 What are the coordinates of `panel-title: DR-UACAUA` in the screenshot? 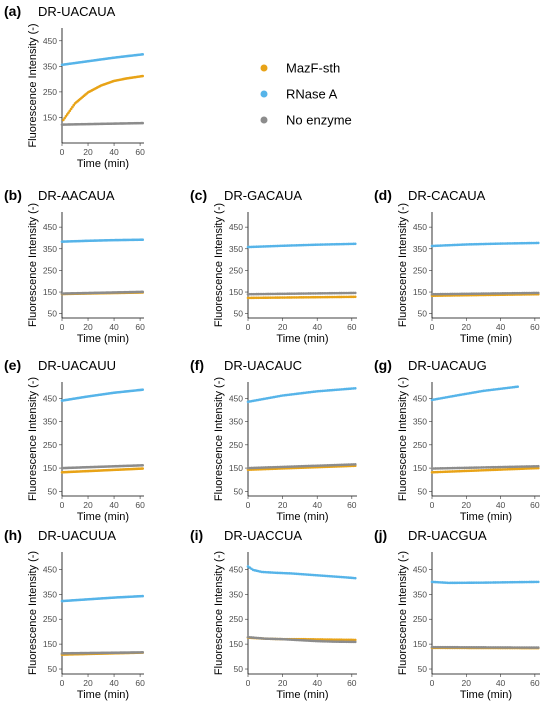 It's located at (77, 11).